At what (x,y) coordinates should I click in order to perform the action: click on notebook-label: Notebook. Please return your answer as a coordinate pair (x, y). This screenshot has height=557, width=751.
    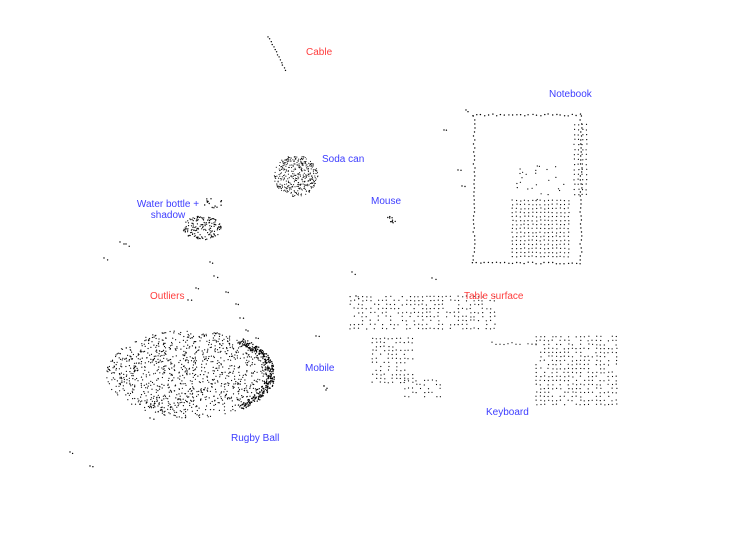
    Looking at the image, I should click on (570, 94).